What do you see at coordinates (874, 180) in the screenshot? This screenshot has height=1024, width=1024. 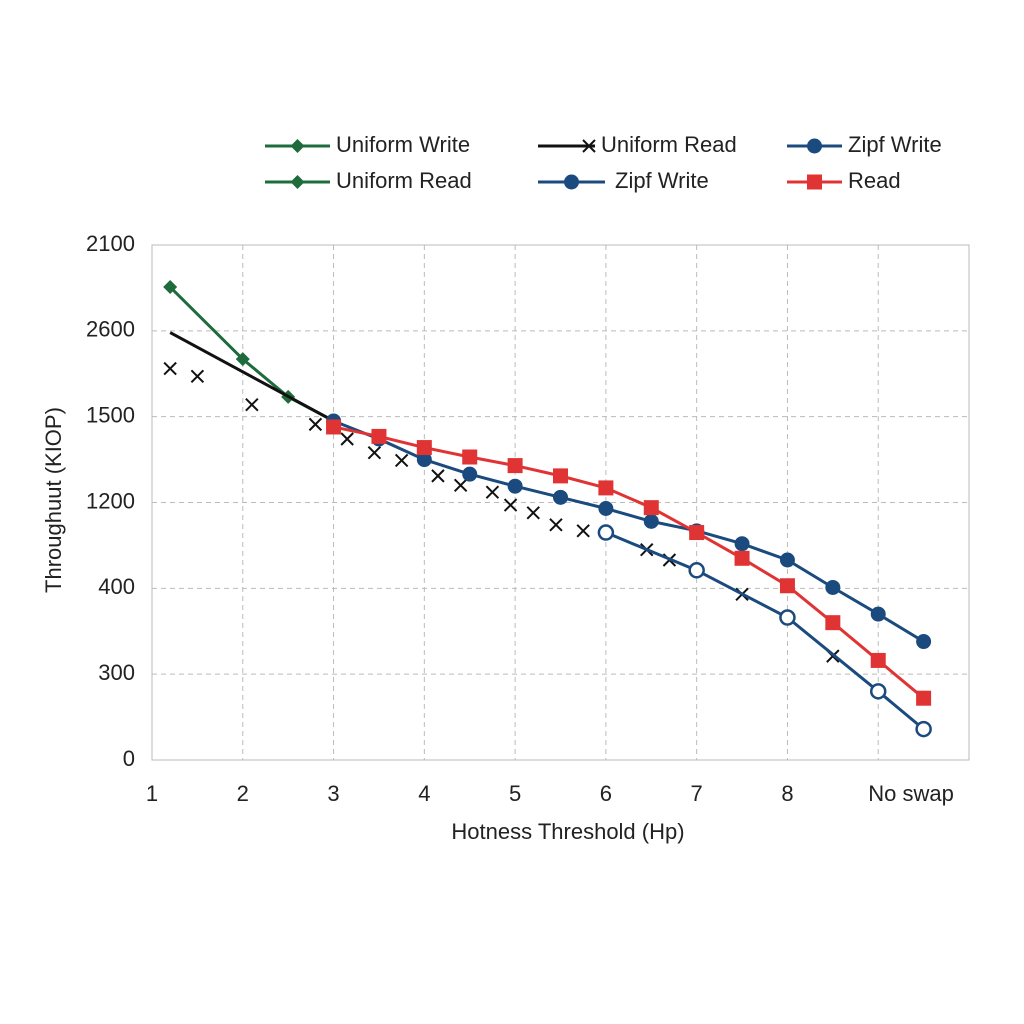 I see `legend-label: Read` at bounding box center [874, 180].